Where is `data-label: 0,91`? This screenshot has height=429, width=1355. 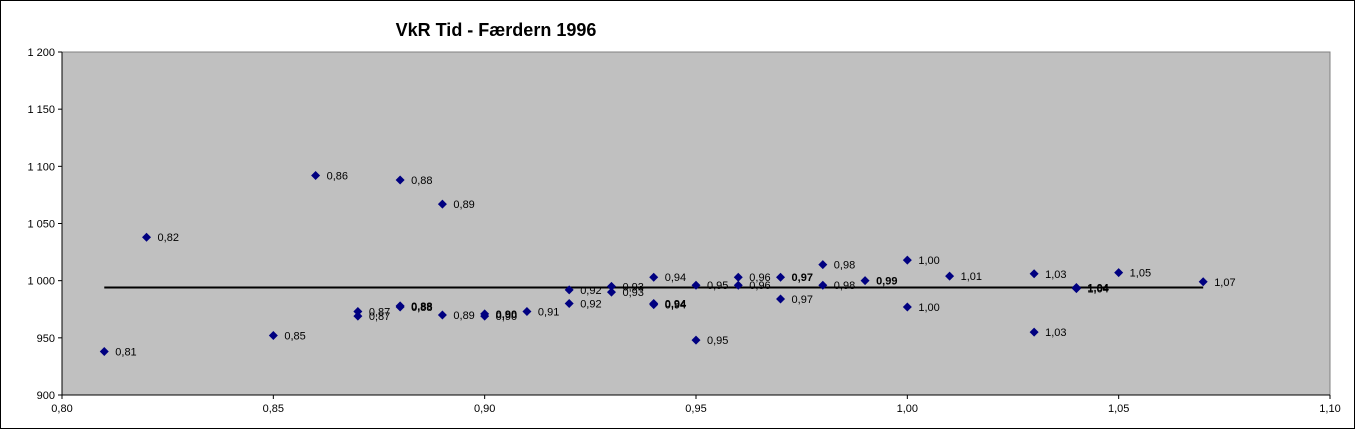
data-label: 0,91 is located at coordinates (548, 313).